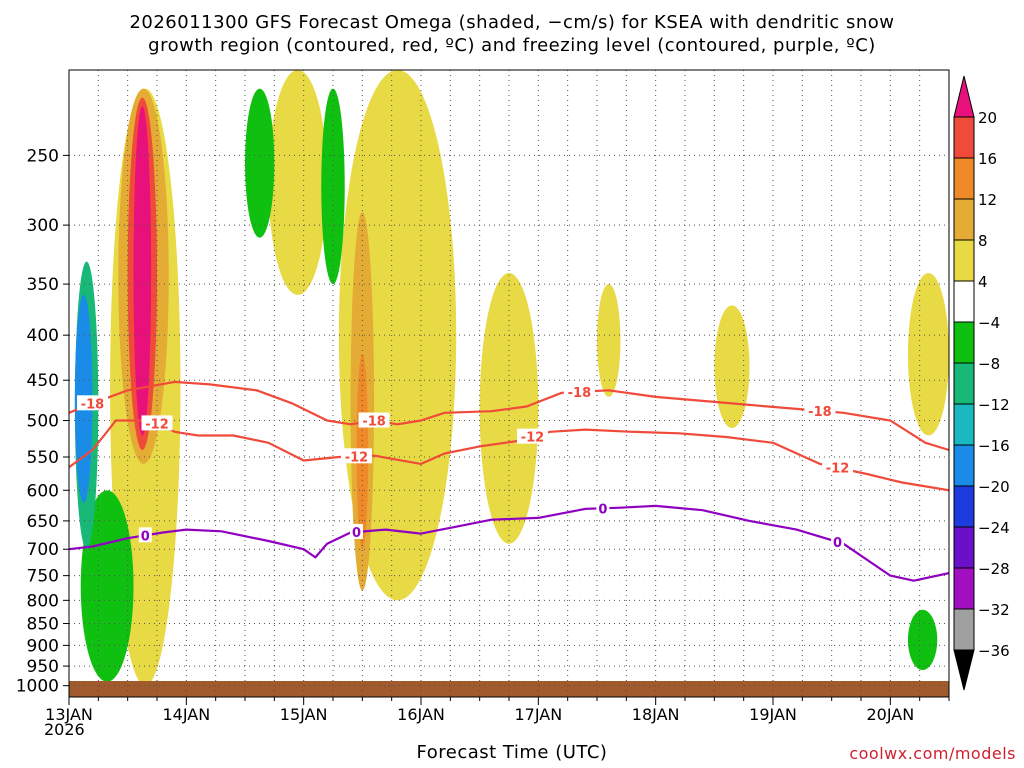  I want to click on colorbar-label-8: −16, so click(994, 446).